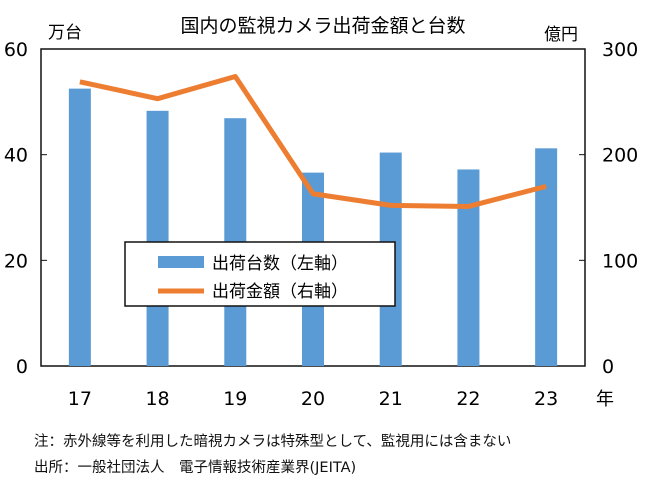  I want to click on x-axis-unit: 年, so click(605, 399).